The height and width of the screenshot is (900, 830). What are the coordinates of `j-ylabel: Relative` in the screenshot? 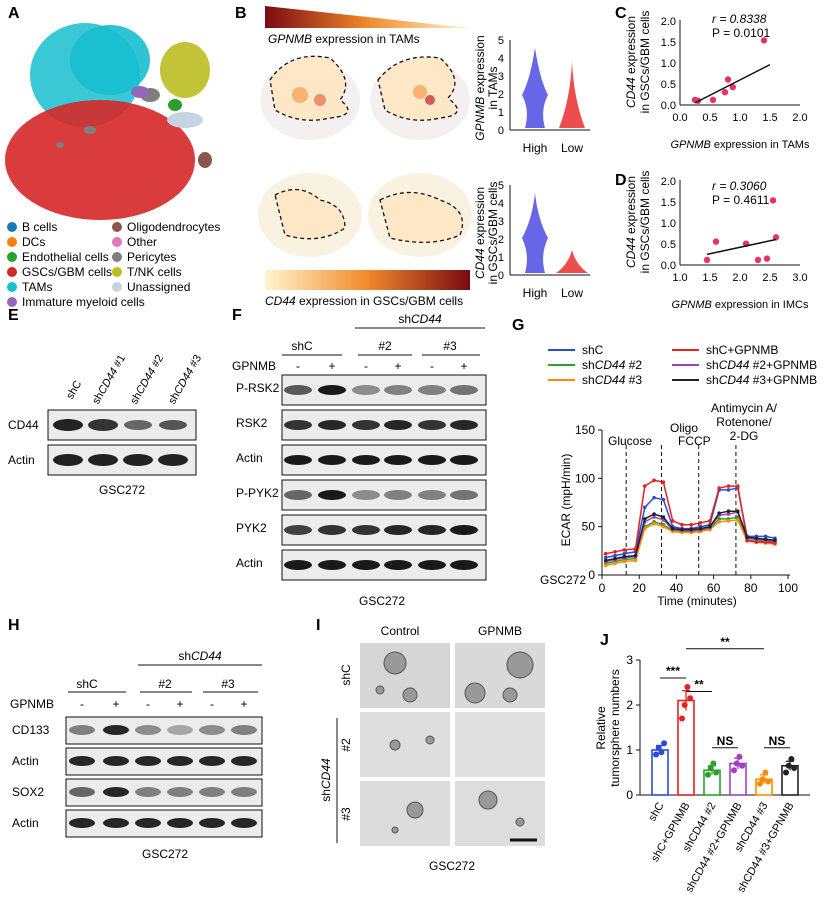 It's located at (601, 728).